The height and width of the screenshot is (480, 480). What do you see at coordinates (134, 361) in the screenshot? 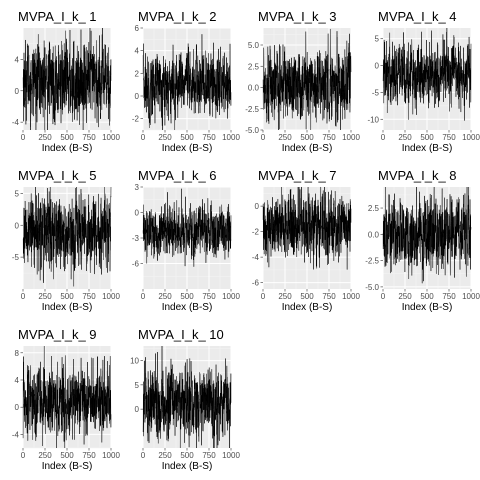
I see `y-tick-label: 10` at bounding box center [134, 361].